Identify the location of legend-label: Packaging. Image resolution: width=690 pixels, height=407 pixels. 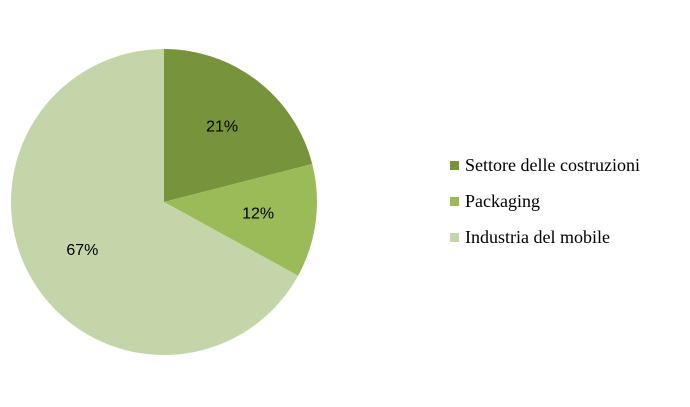
(502, 200).